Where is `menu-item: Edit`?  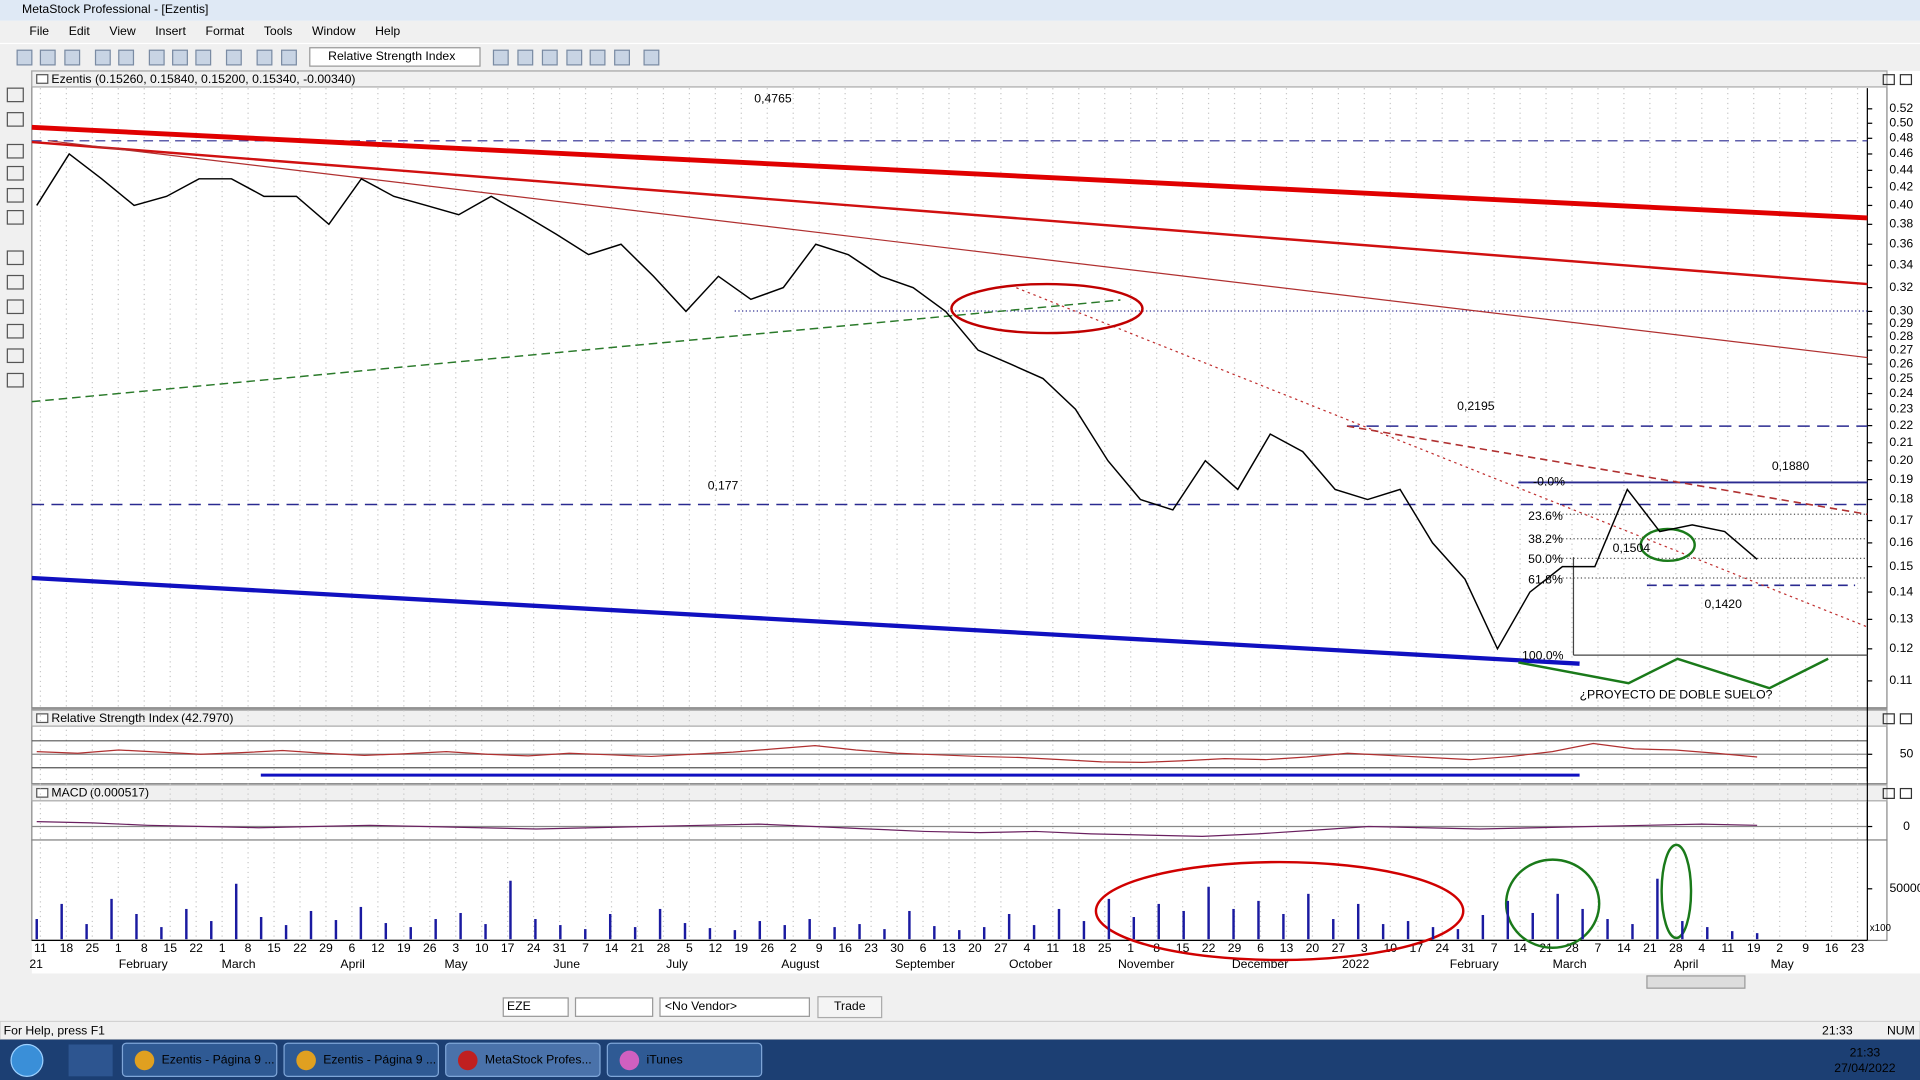
menu-item: Edit is located at coordinates (80, 31).